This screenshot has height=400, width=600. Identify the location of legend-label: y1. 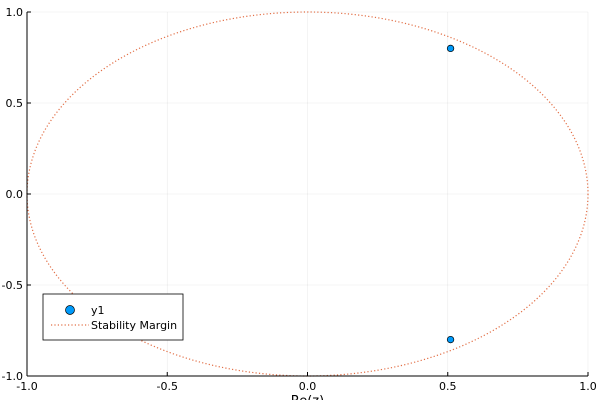
(98, 310).